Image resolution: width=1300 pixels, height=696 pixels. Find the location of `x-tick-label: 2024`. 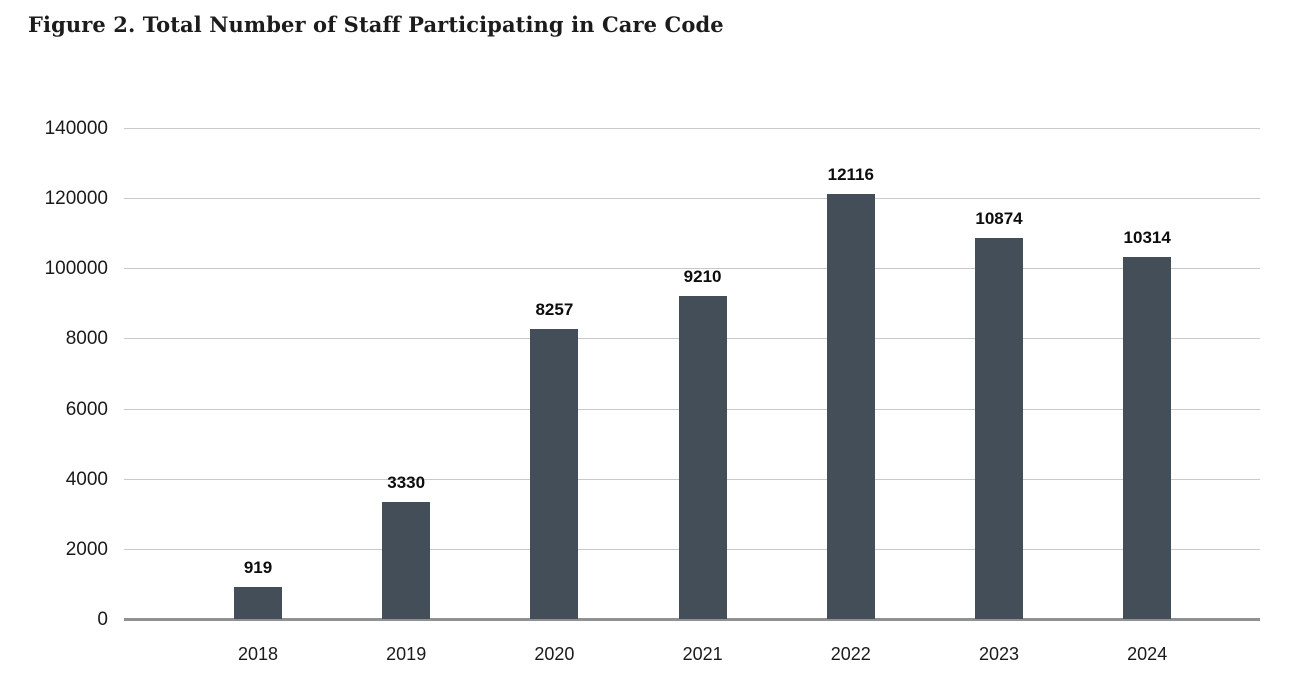

x-tick-label: 2024 is located at coordinates (1147, 654).